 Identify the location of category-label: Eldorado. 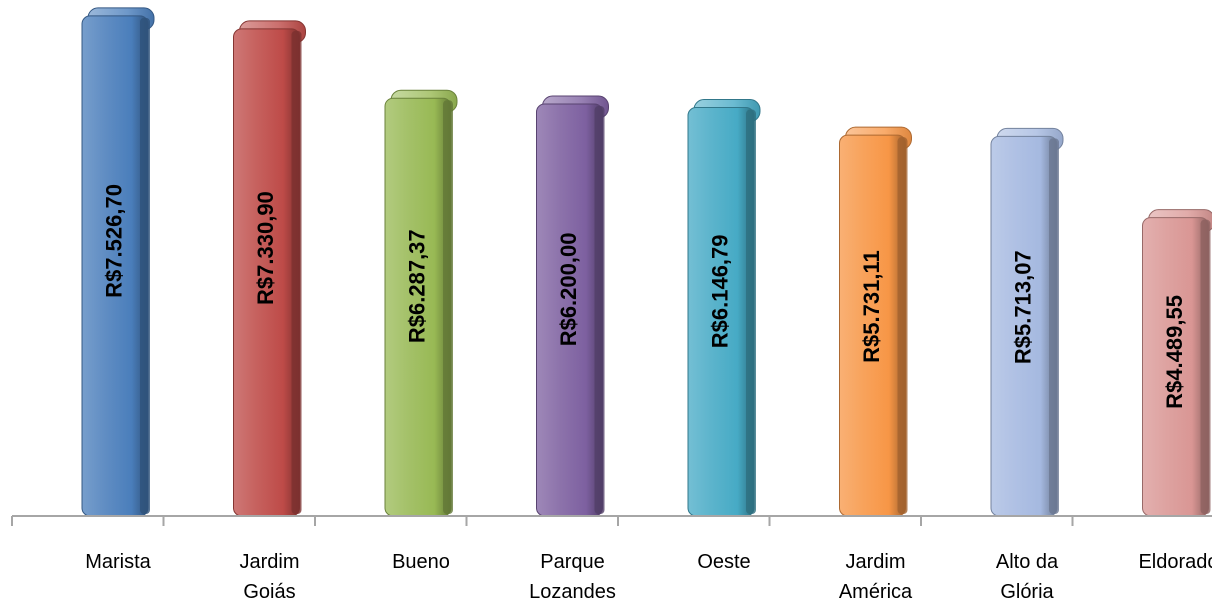
(1175, 562).